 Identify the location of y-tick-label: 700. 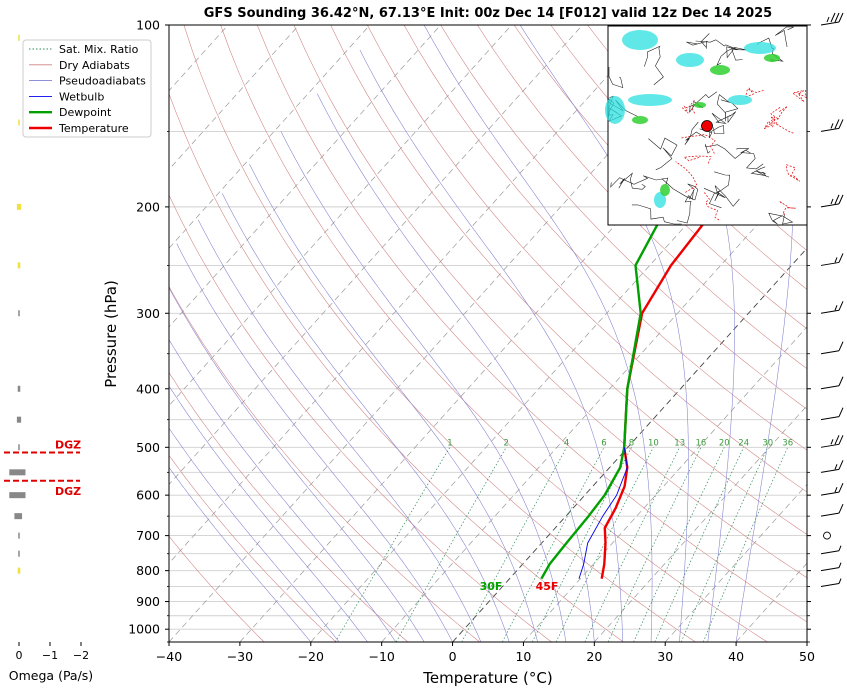
(148, 535).